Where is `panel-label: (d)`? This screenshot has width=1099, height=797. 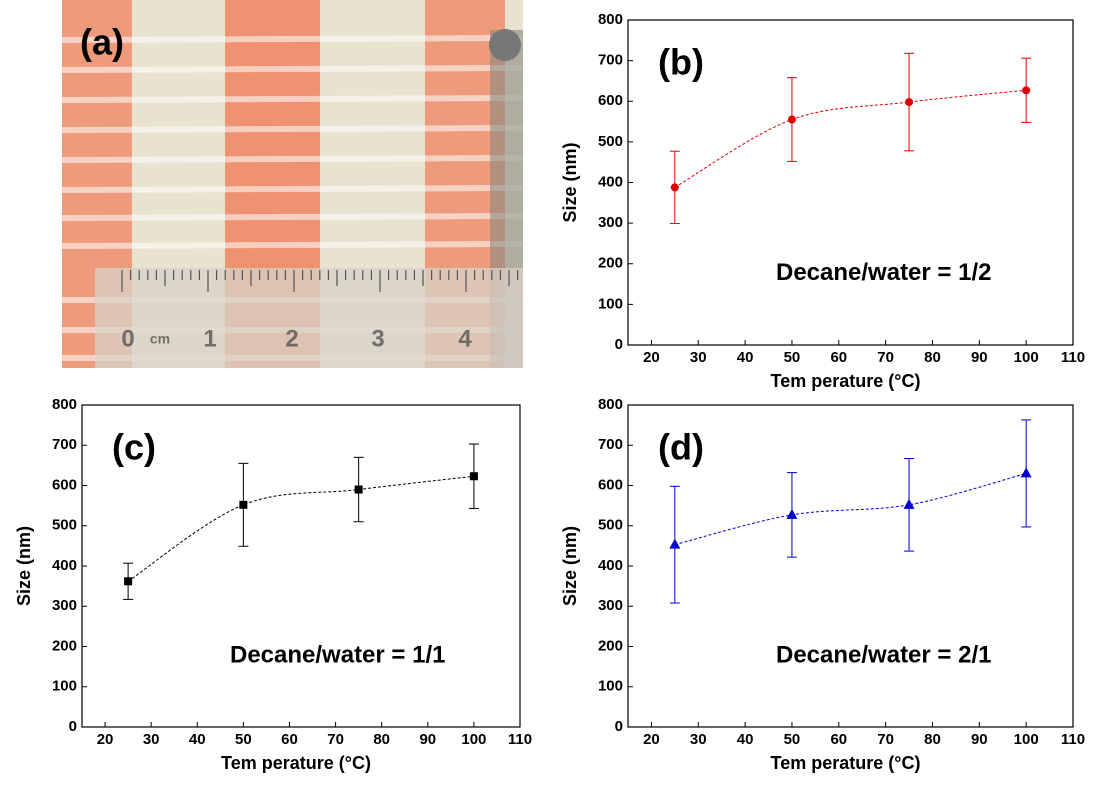
panel-label: (d) is located at coordinates (681, 447).